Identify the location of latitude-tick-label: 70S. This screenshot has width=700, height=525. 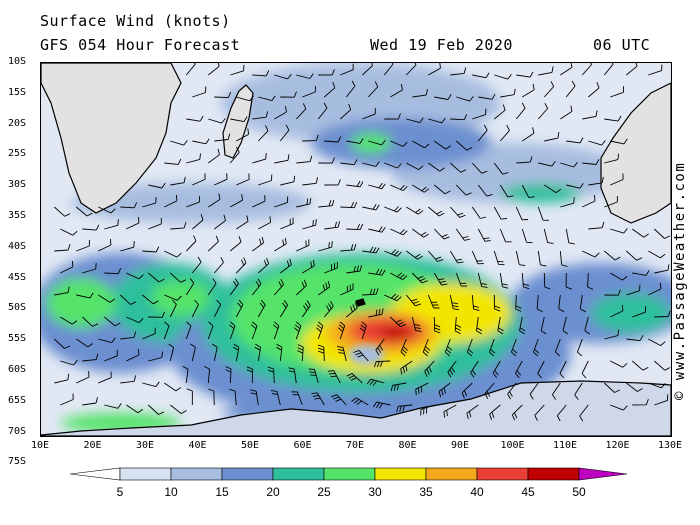
(17, 431).